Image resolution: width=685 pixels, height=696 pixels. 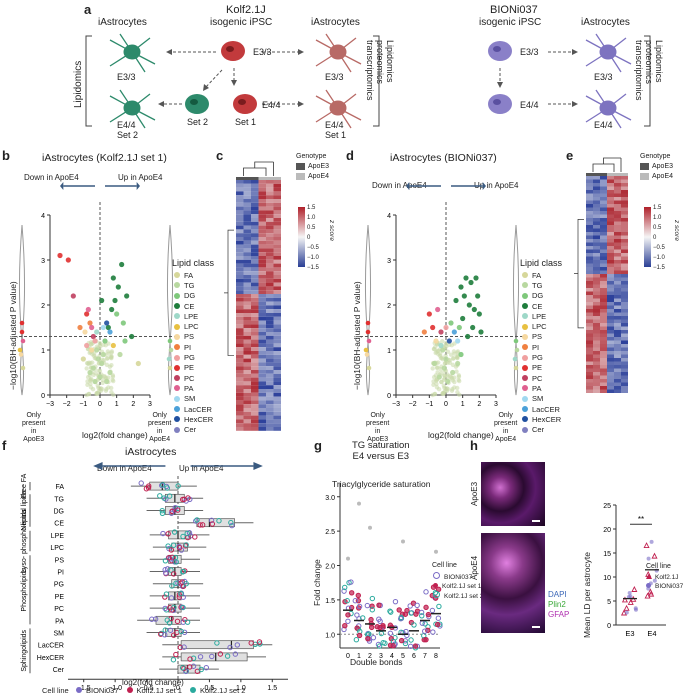 What do you see at coordinates (59, 634) in the screenshot?
I see `category-label: SM` at bounding box center [59, 634].